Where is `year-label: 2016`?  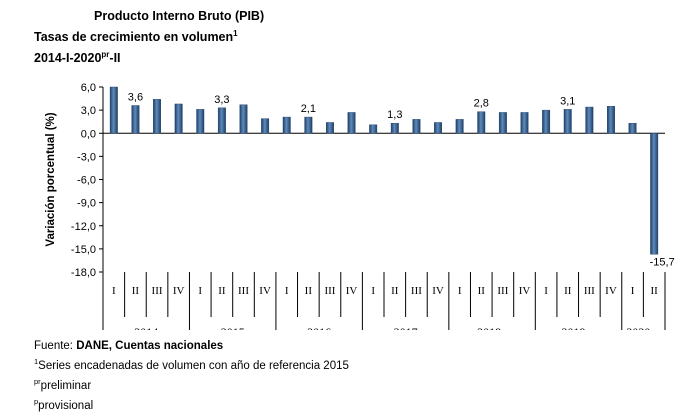 year-label: 2016 is located at coordinates (319, 327).